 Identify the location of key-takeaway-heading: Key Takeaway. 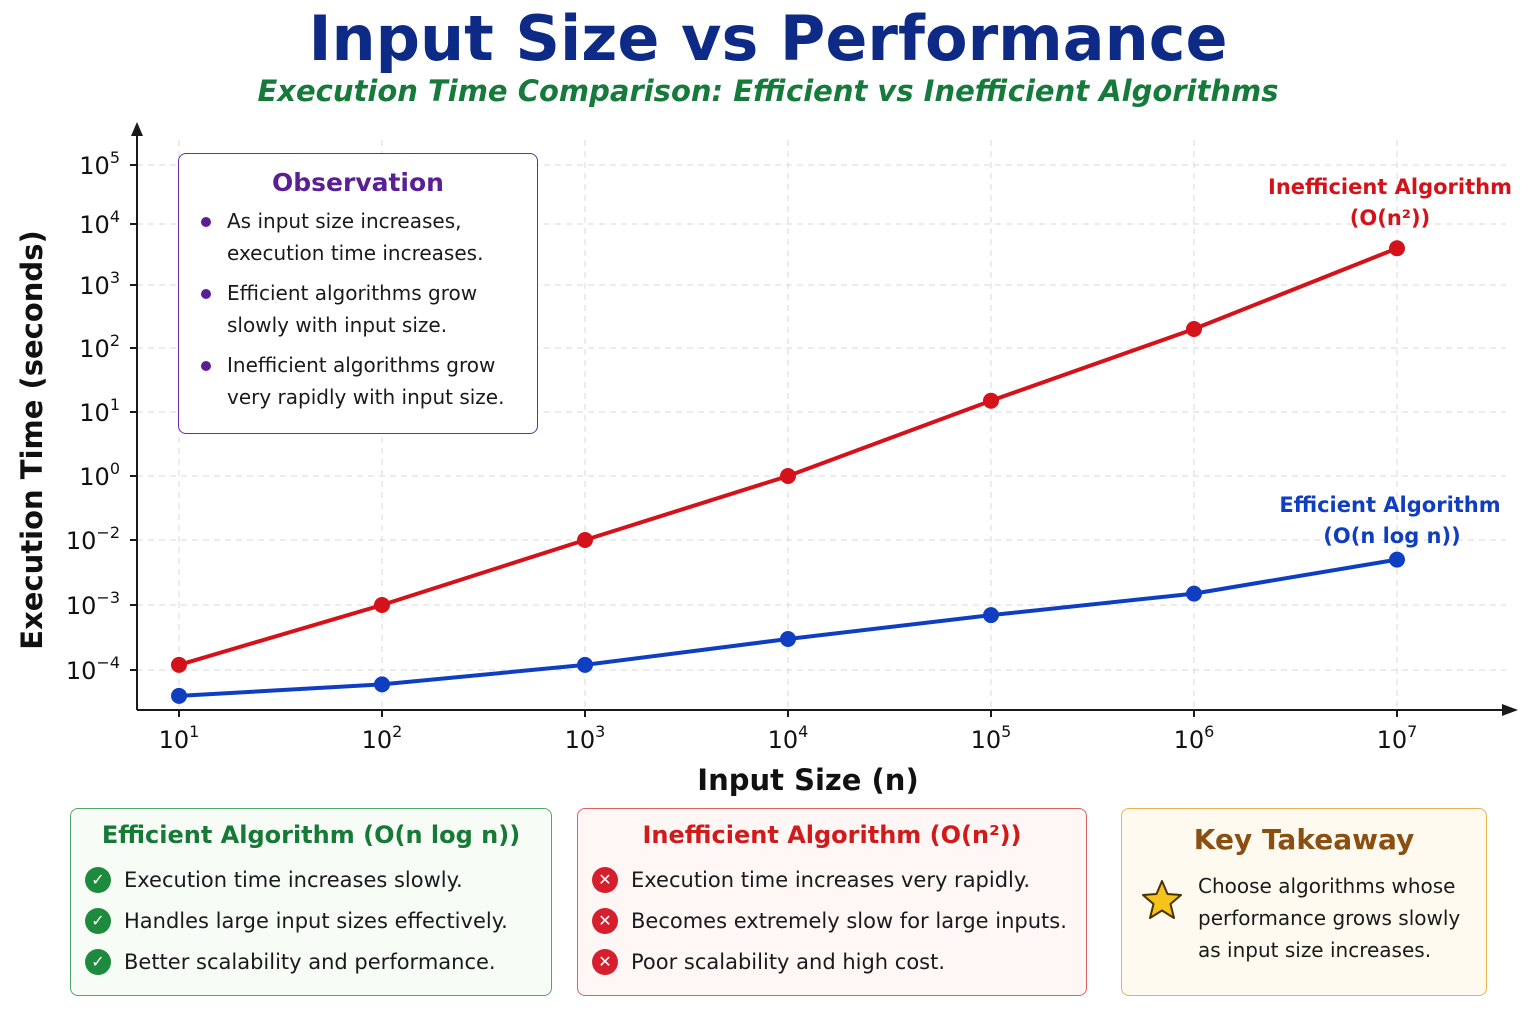
(1304, 839).